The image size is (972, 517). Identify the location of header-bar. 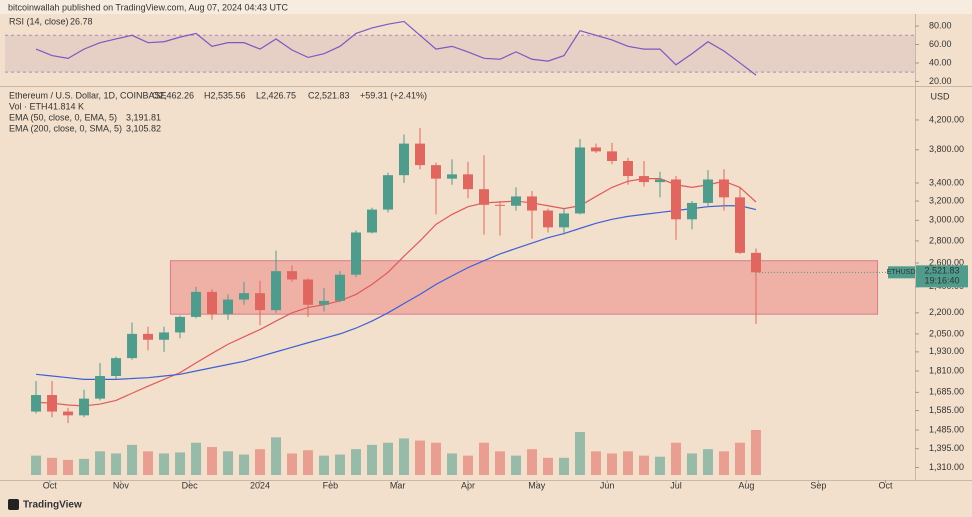
(486, 7).